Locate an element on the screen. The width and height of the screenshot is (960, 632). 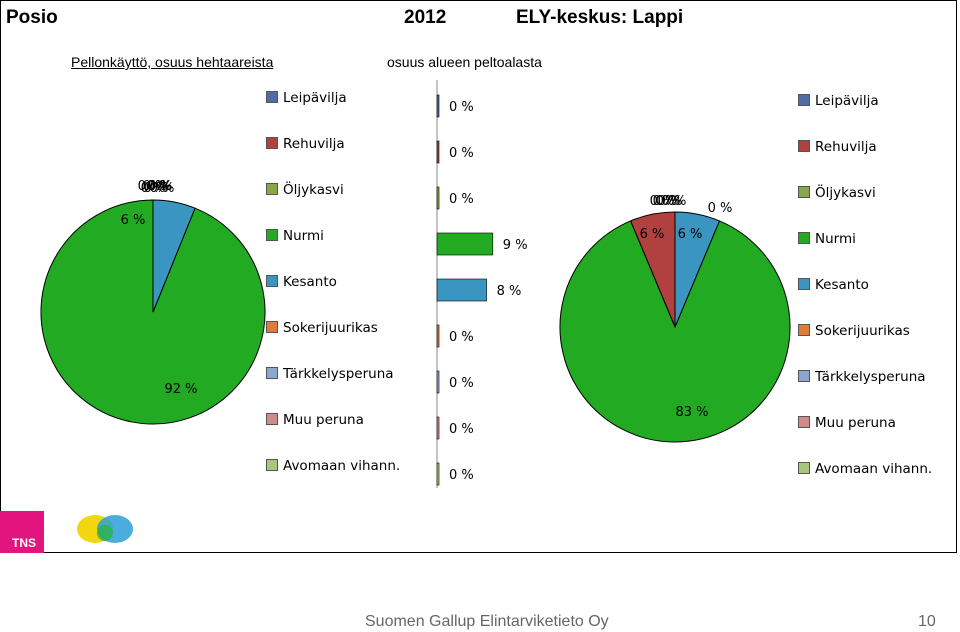
legend-middle-label: Rehuvilja is located at coordinates (314, 144).